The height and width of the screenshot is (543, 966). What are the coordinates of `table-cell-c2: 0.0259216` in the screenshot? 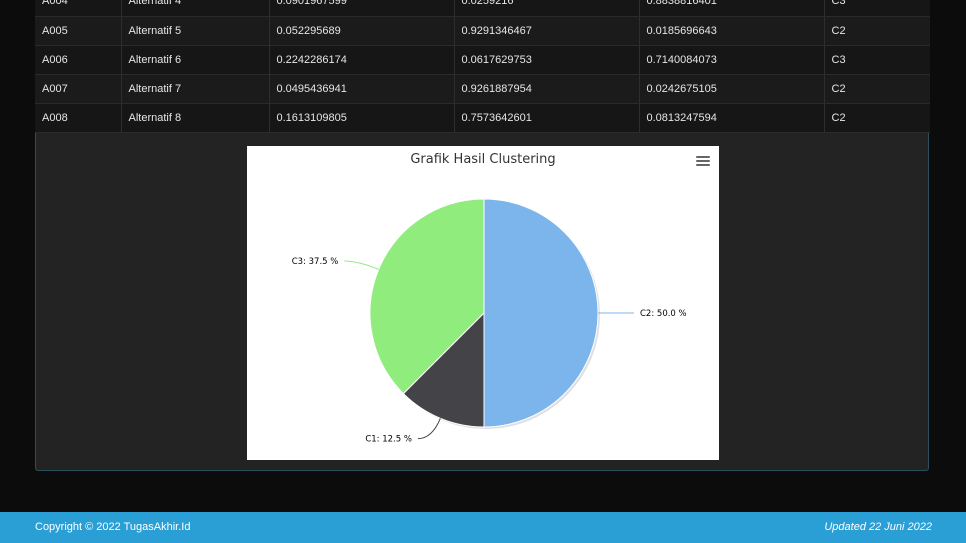 It's located at (547, 8).